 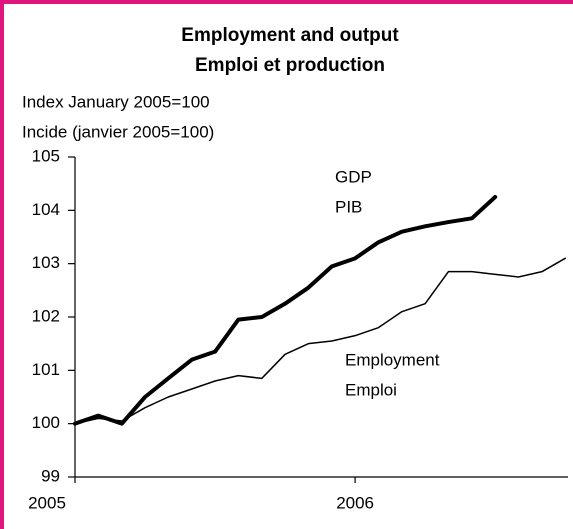 I want to click on y-tick-label: 100, so click(x=46, y=422).